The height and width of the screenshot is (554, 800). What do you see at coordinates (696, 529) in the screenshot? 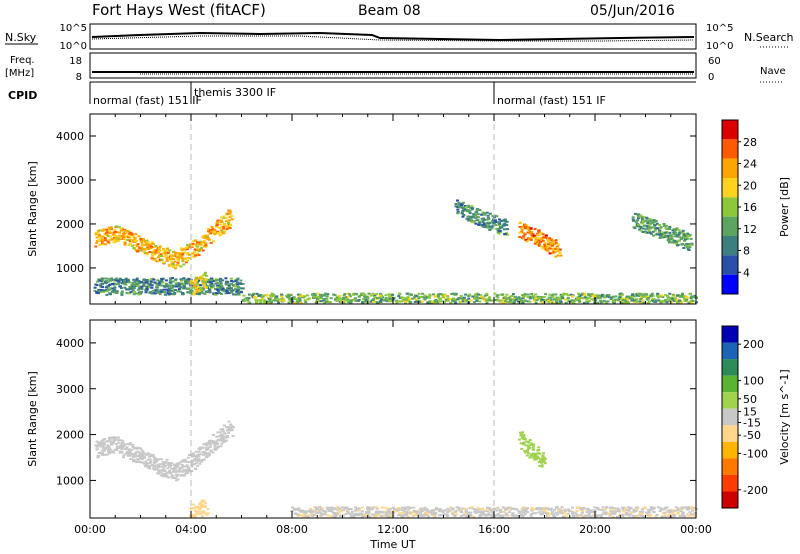
I see `x-tick-label: 00:00` at bounding box center [696, 529].